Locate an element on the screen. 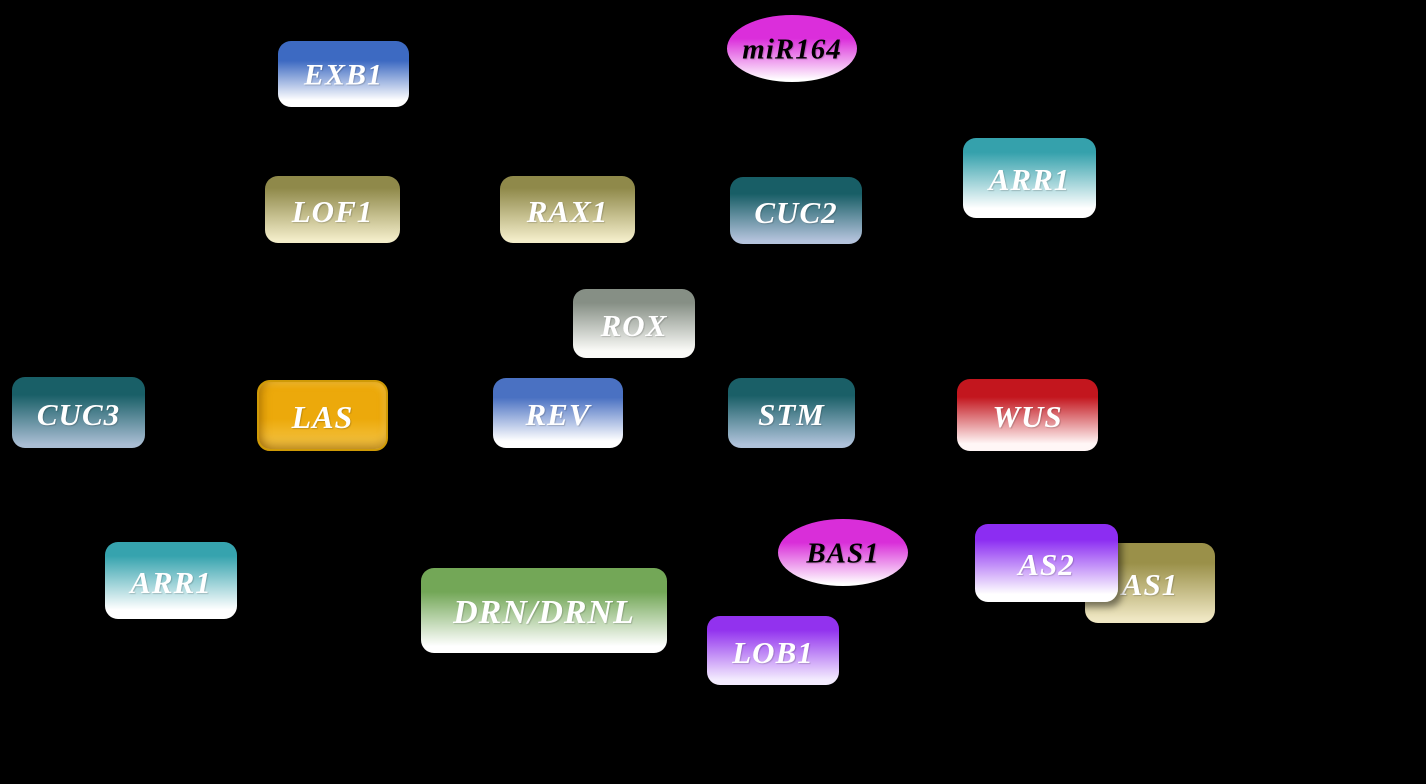 This screenshot has height=784, width=1426. node-label-stm: STM is located at coordinates (791, 414).